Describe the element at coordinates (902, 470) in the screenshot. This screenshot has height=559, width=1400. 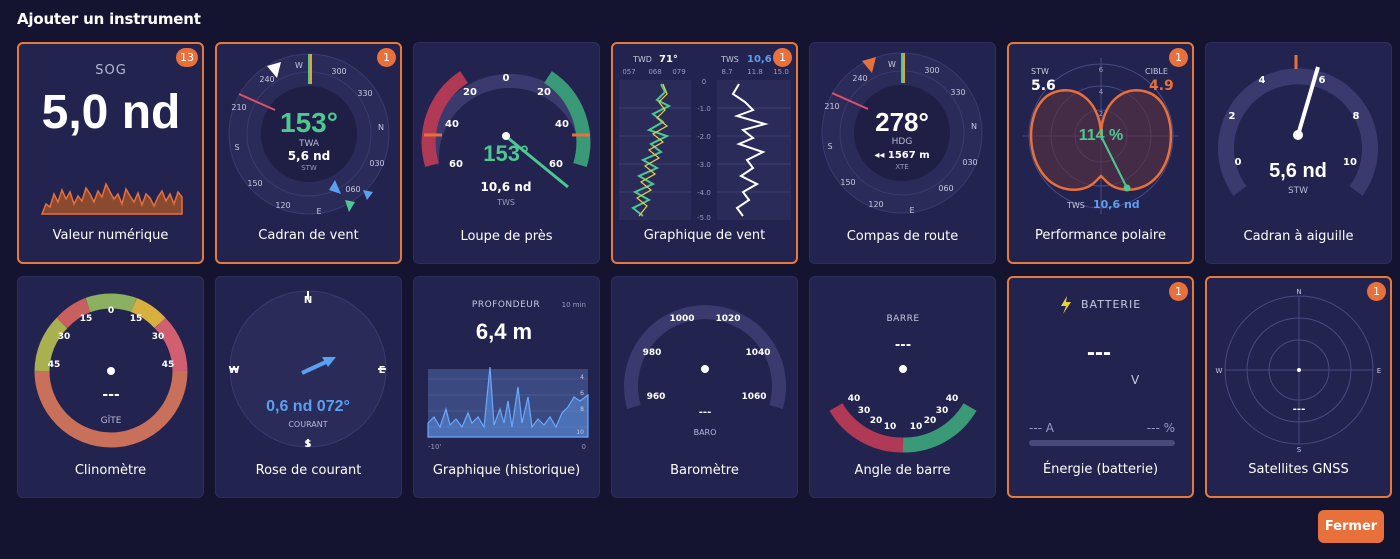
I see `card-label: Angle de barre` at that location.